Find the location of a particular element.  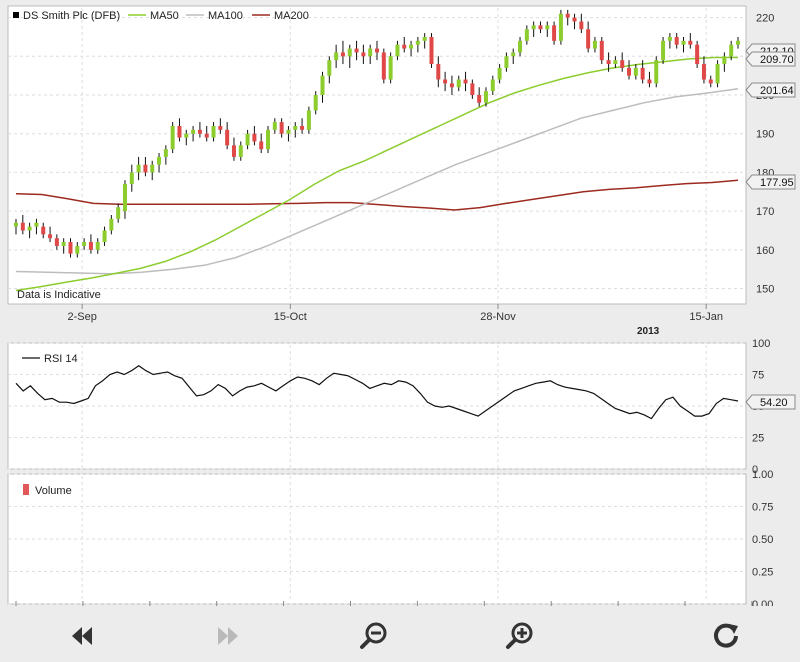

zoom-out-button is located at coordinates (374, 636).